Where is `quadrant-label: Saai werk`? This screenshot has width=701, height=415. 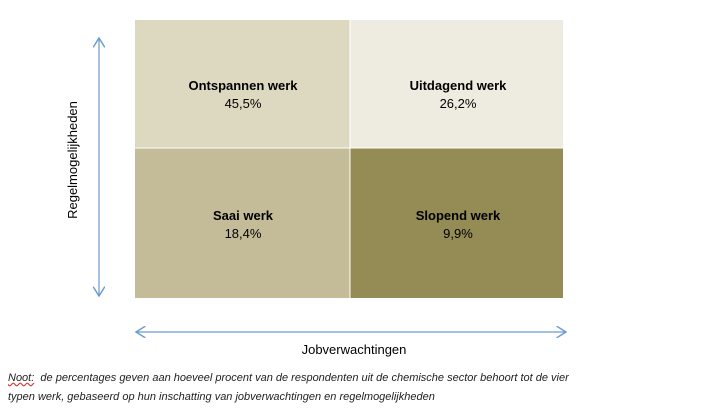
quadrant-label: Saai werk is located at coordinates (243, 215).